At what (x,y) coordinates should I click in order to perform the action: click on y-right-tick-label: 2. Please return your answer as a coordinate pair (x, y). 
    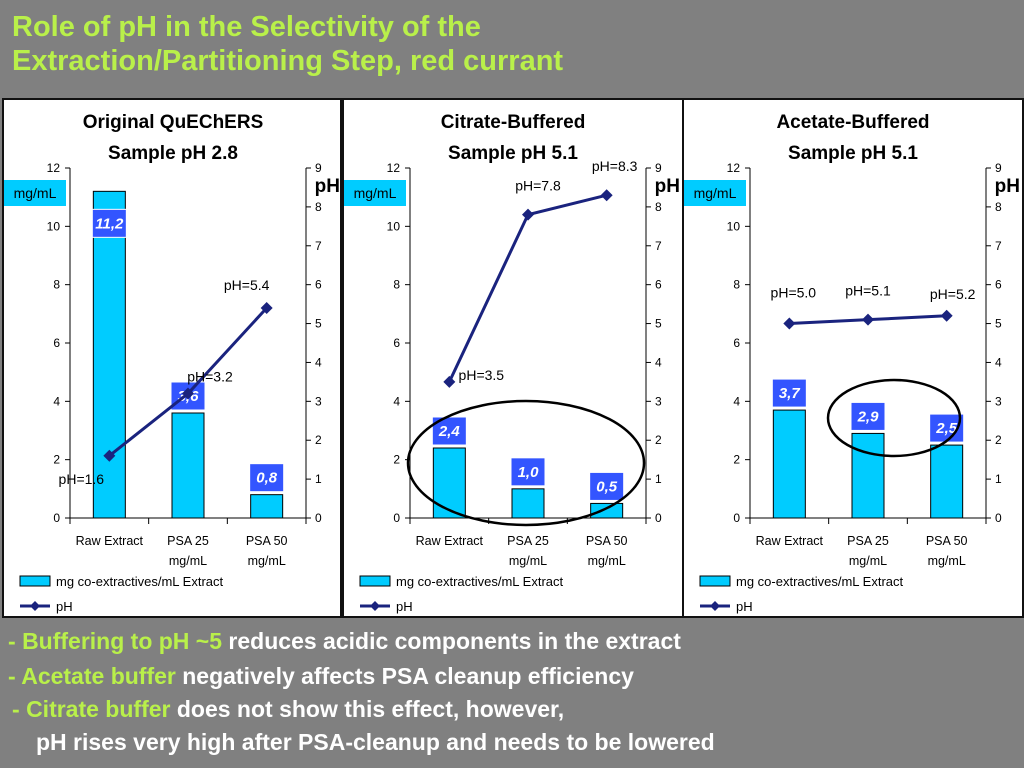
    Looking at the image, I should click on (998, 440).